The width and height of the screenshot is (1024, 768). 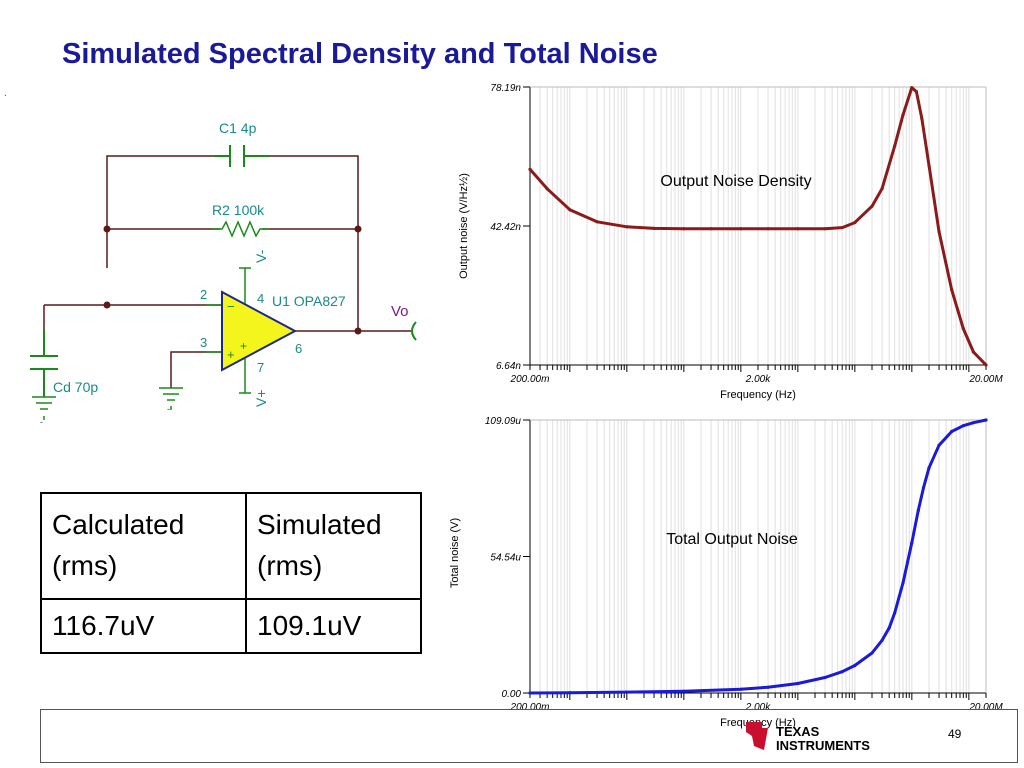 What do you see at coordinates (358, 229) in the screenshot?
I see `junction-dot-r2-right` at bounding box center [358, 229].